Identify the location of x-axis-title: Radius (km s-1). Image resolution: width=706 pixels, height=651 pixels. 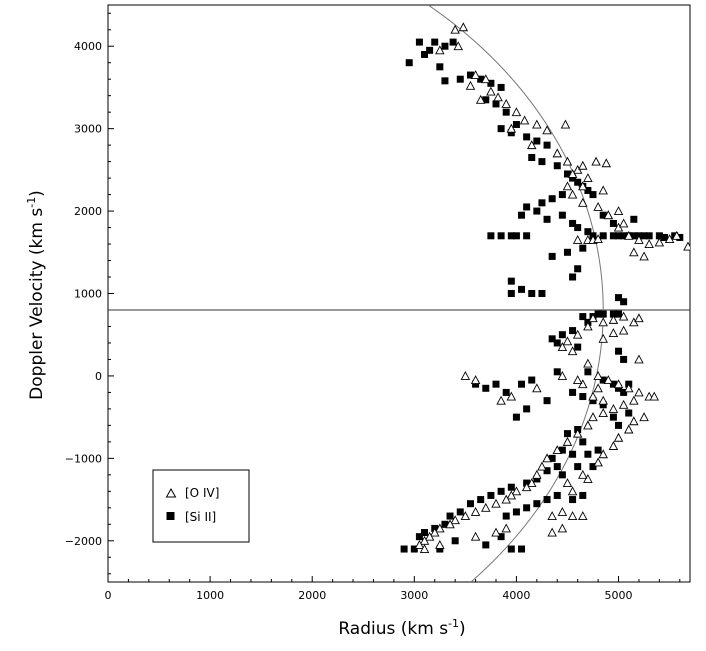
(401, 628).